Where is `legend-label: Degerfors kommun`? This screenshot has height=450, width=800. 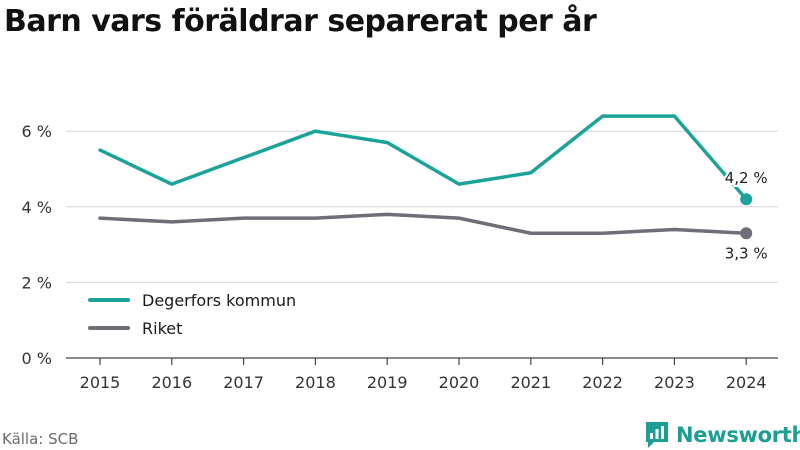 legend-label: Degerfors kommun is located at coordinates (219, 300).